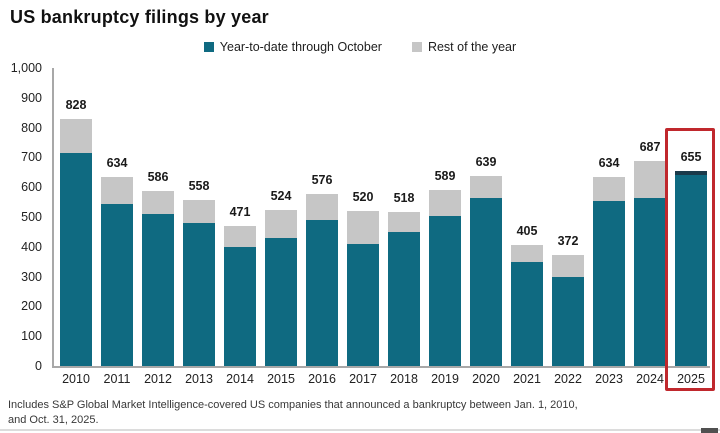 This screenshot has width=720, height=433. Describe the element at coordinates (53, 419) in the screenshot. I see `footnote-line-2: and Oct. 31, 2025.` at that location.